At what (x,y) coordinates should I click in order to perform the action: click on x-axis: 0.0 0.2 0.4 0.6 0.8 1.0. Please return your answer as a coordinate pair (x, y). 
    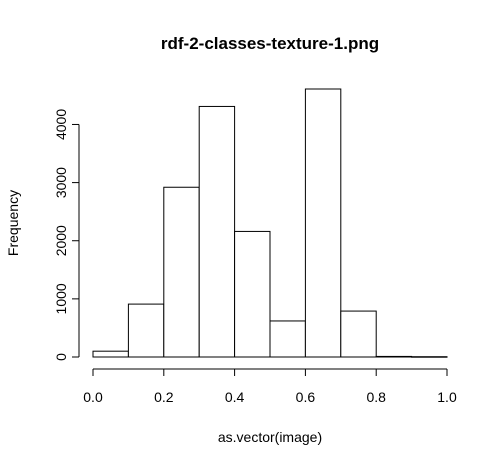
    Looking at the image, I should click on (270, 386).